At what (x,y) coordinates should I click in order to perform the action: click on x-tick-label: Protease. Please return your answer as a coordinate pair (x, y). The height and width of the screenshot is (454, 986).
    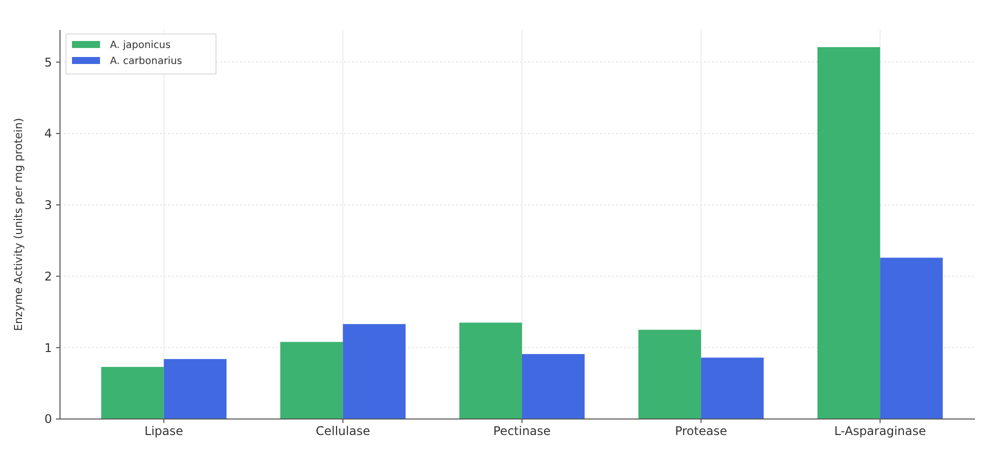
    Looking at the image, I should click on (701, 431).